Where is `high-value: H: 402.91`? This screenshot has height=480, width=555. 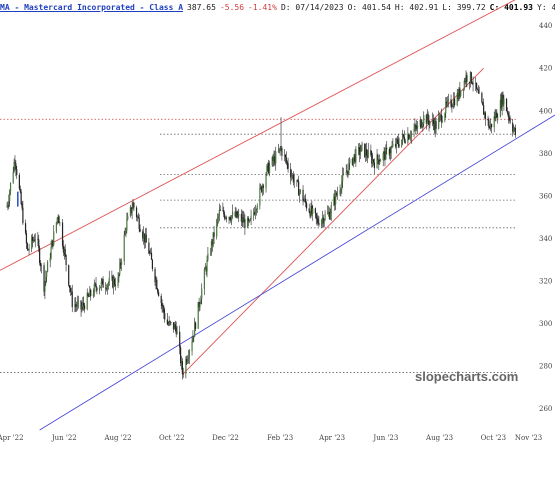
high-value: H: 402.91 is located at coordinates (416, 7).